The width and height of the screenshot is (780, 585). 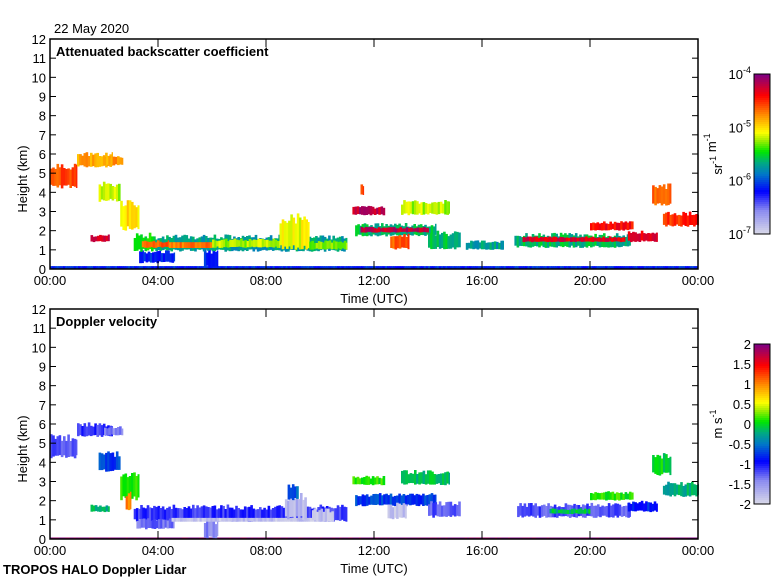 What do you see at coordinates (745, 504) in the screenshot?
I see `colorbar-tick-label: -2` at bounding box center [745, 504].